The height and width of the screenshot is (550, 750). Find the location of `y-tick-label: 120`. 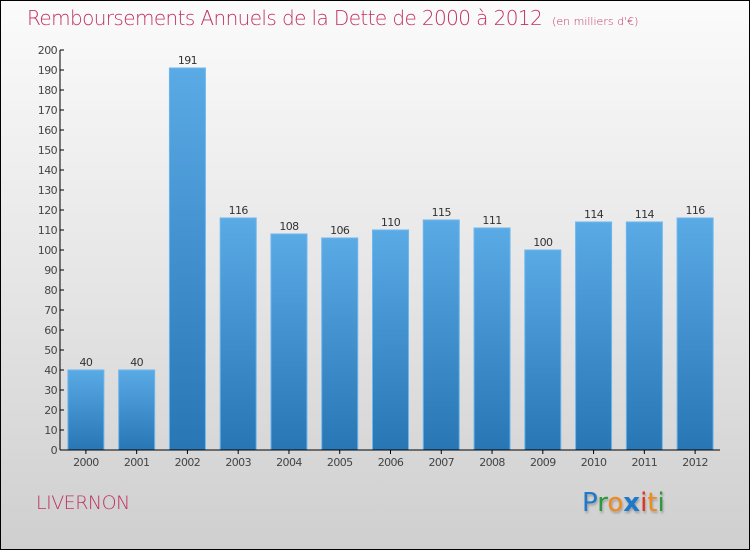

y-tick-label: 120 is located at coordinates (48, 210).